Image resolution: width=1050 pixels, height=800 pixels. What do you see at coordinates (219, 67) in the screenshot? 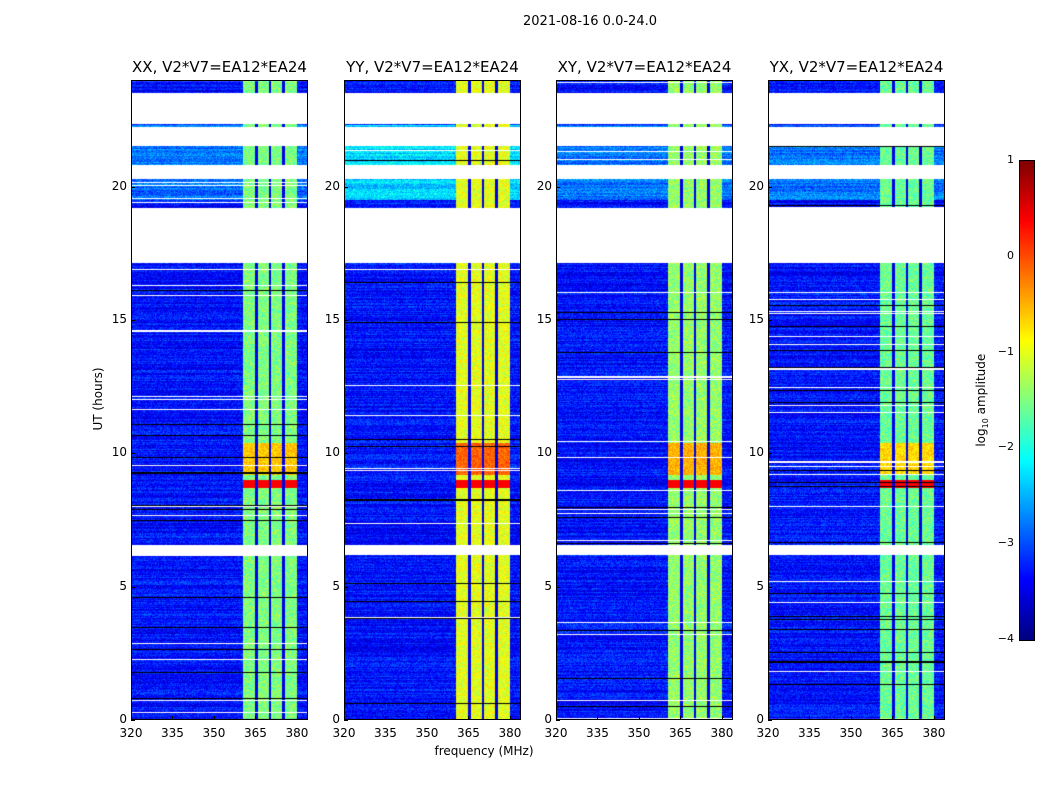
I see `panel-title: XX, V2*V7=EA12*EA24` at bounding box center [219, 67].